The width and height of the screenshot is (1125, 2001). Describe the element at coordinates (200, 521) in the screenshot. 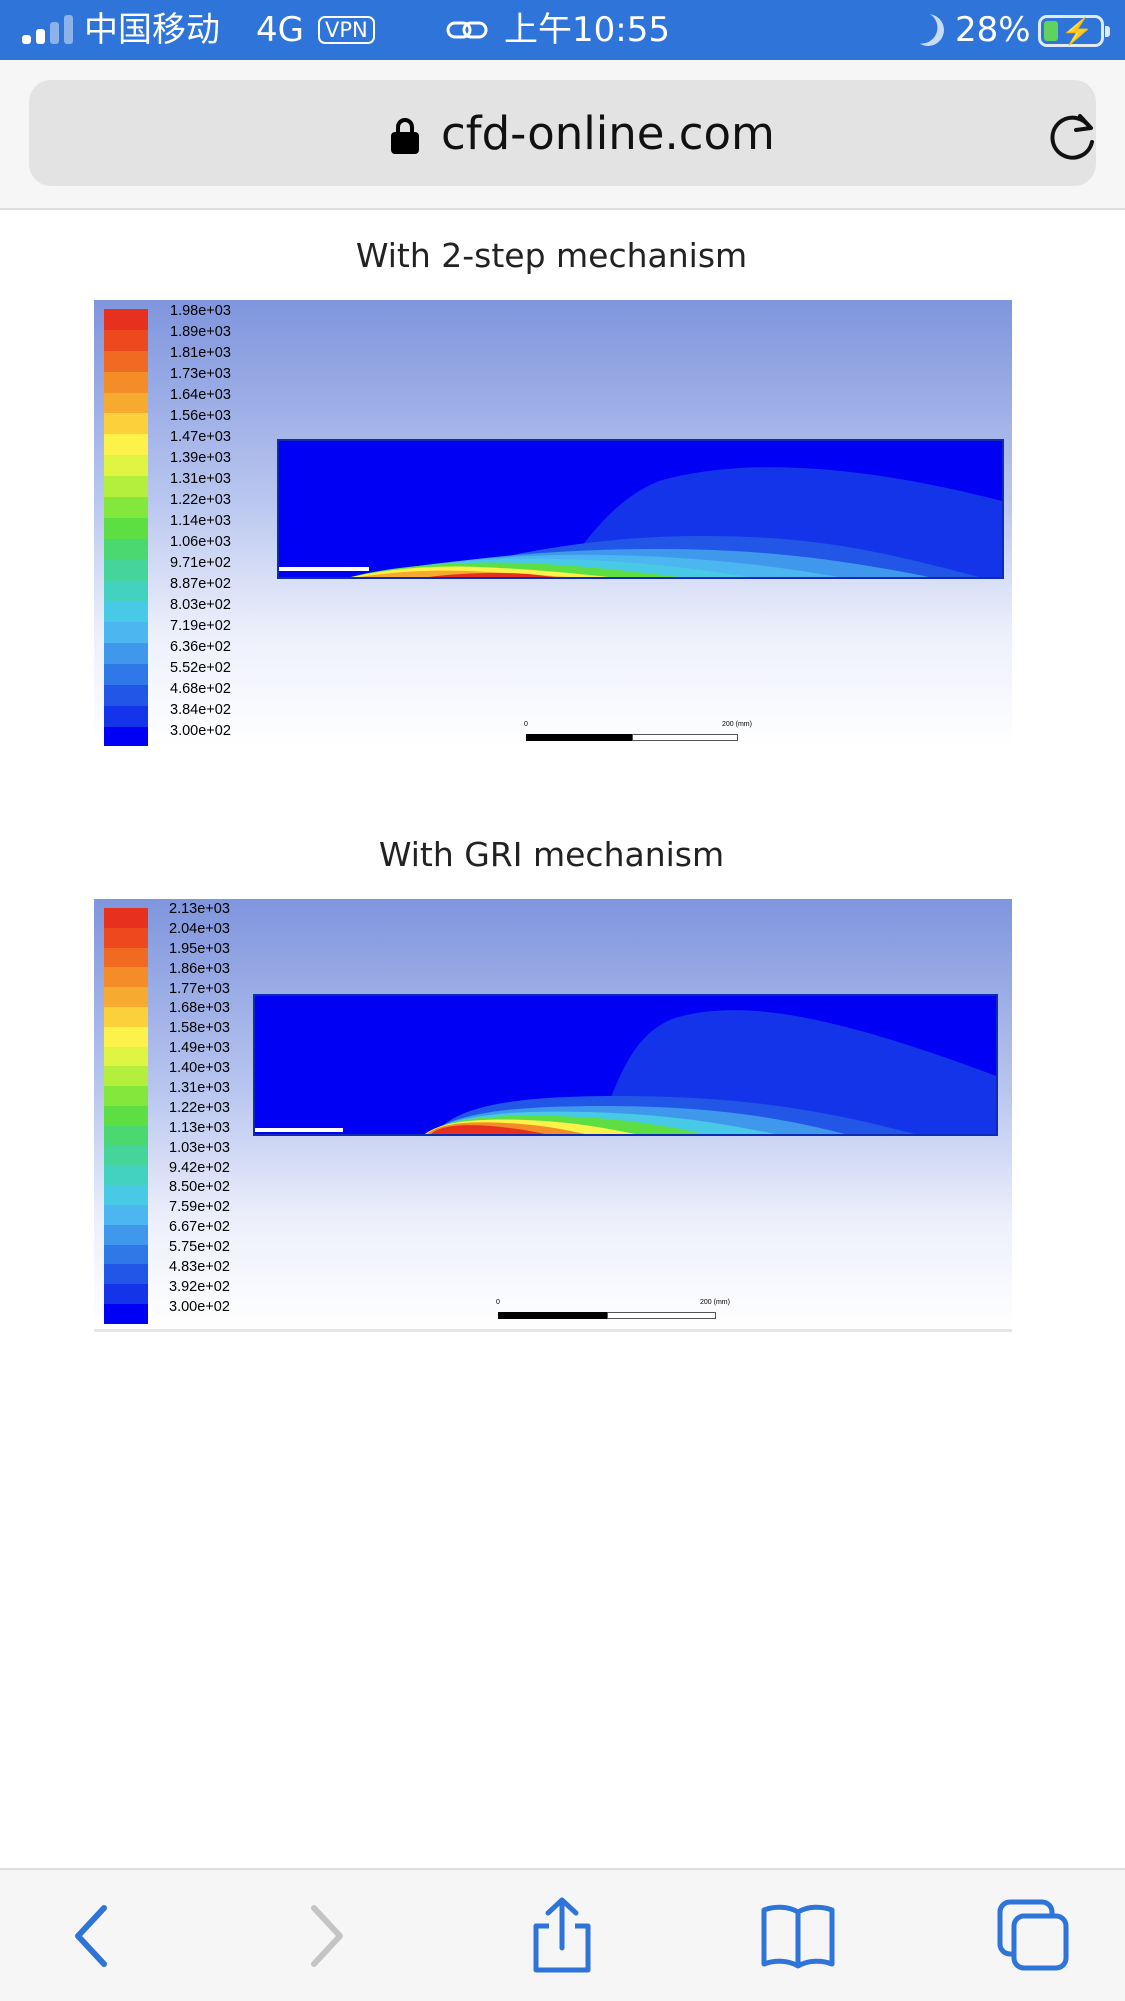

I see `legend-tick-label: 1.14e+03` at that location.